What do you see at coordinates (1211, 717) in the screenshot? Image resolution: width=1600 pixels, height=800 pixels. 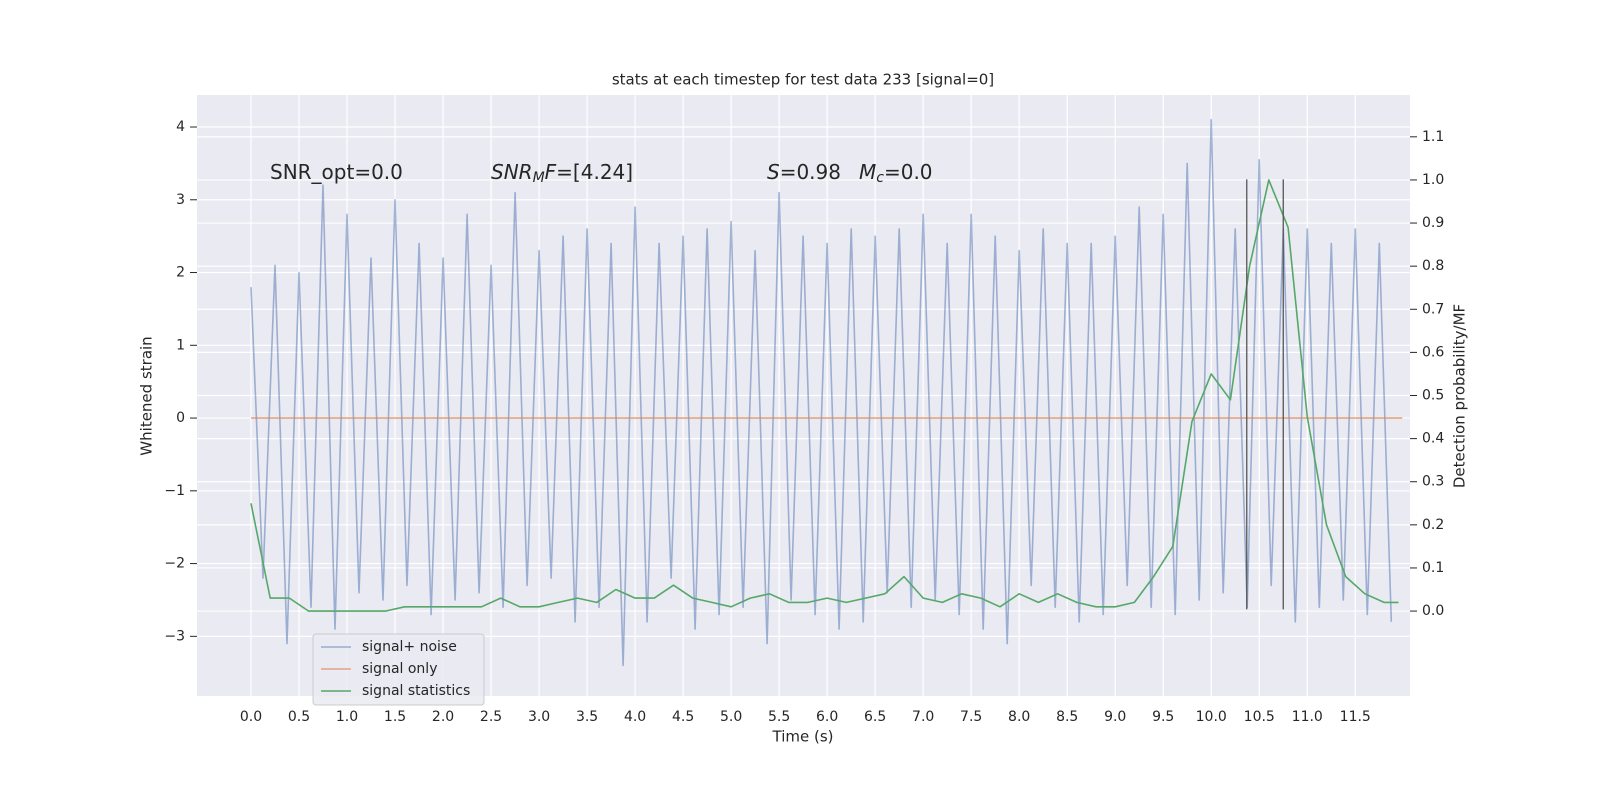 I see `x-tick-label: 10.0` at bounding box center [1211, 717].